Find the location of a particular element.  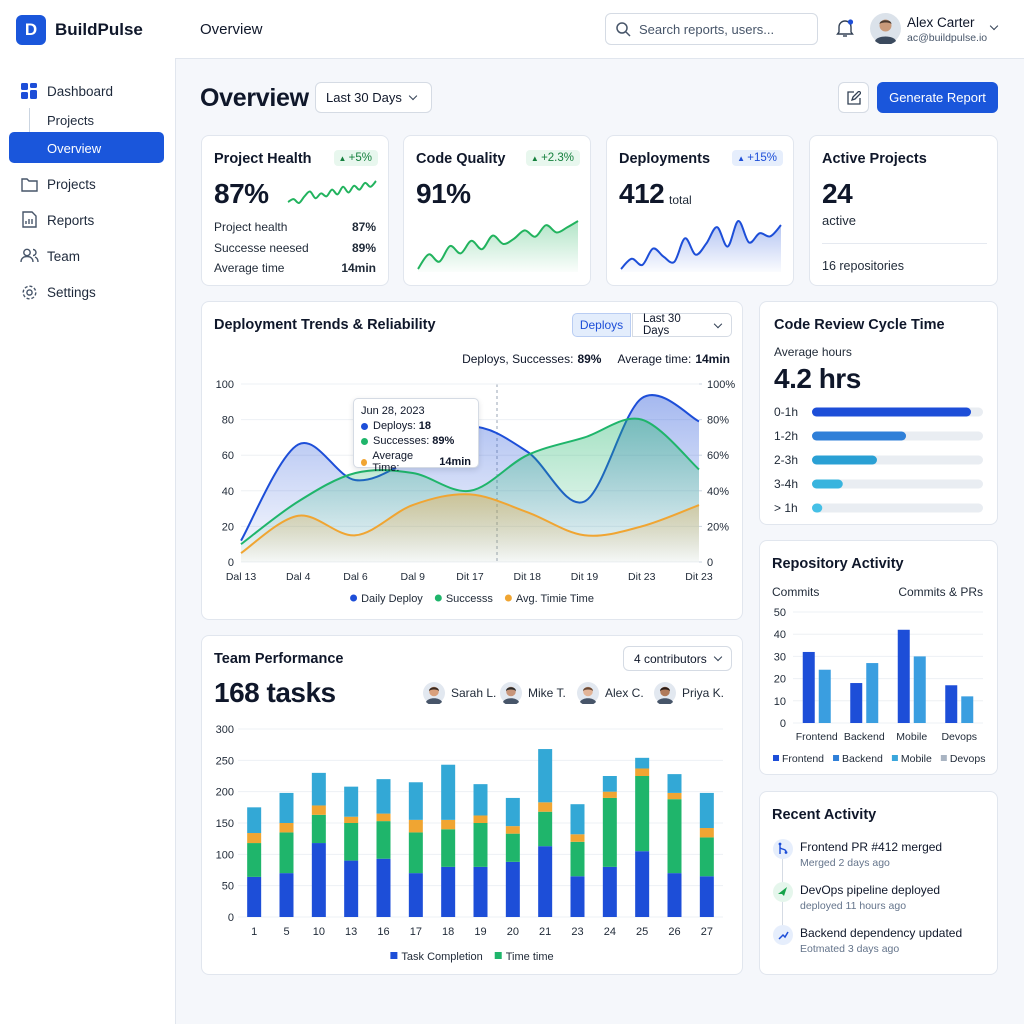

x-tick-label: 25 is located at coordinates (642, 932).